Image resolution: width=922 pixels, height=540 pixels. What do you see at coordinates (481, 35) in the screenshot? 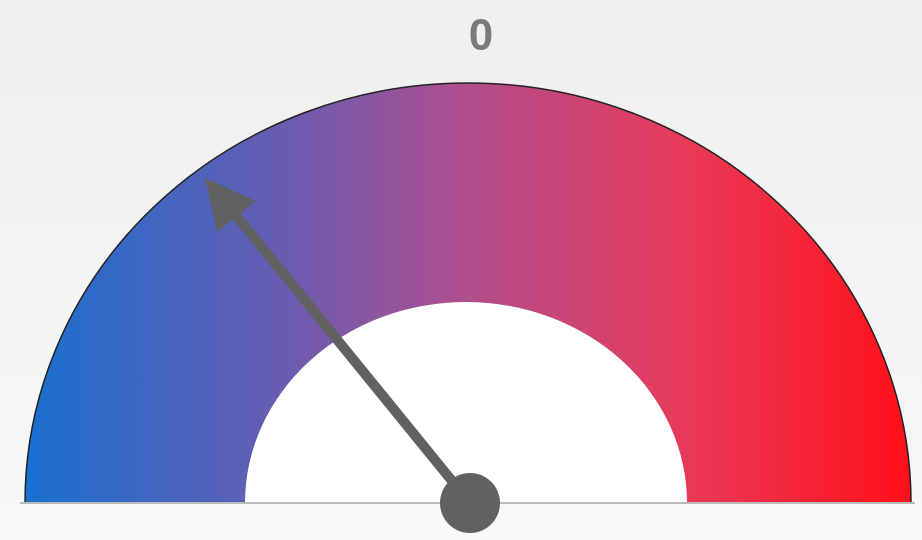
I see `gauge-value-label: 0` at bounding box center [481, 35].